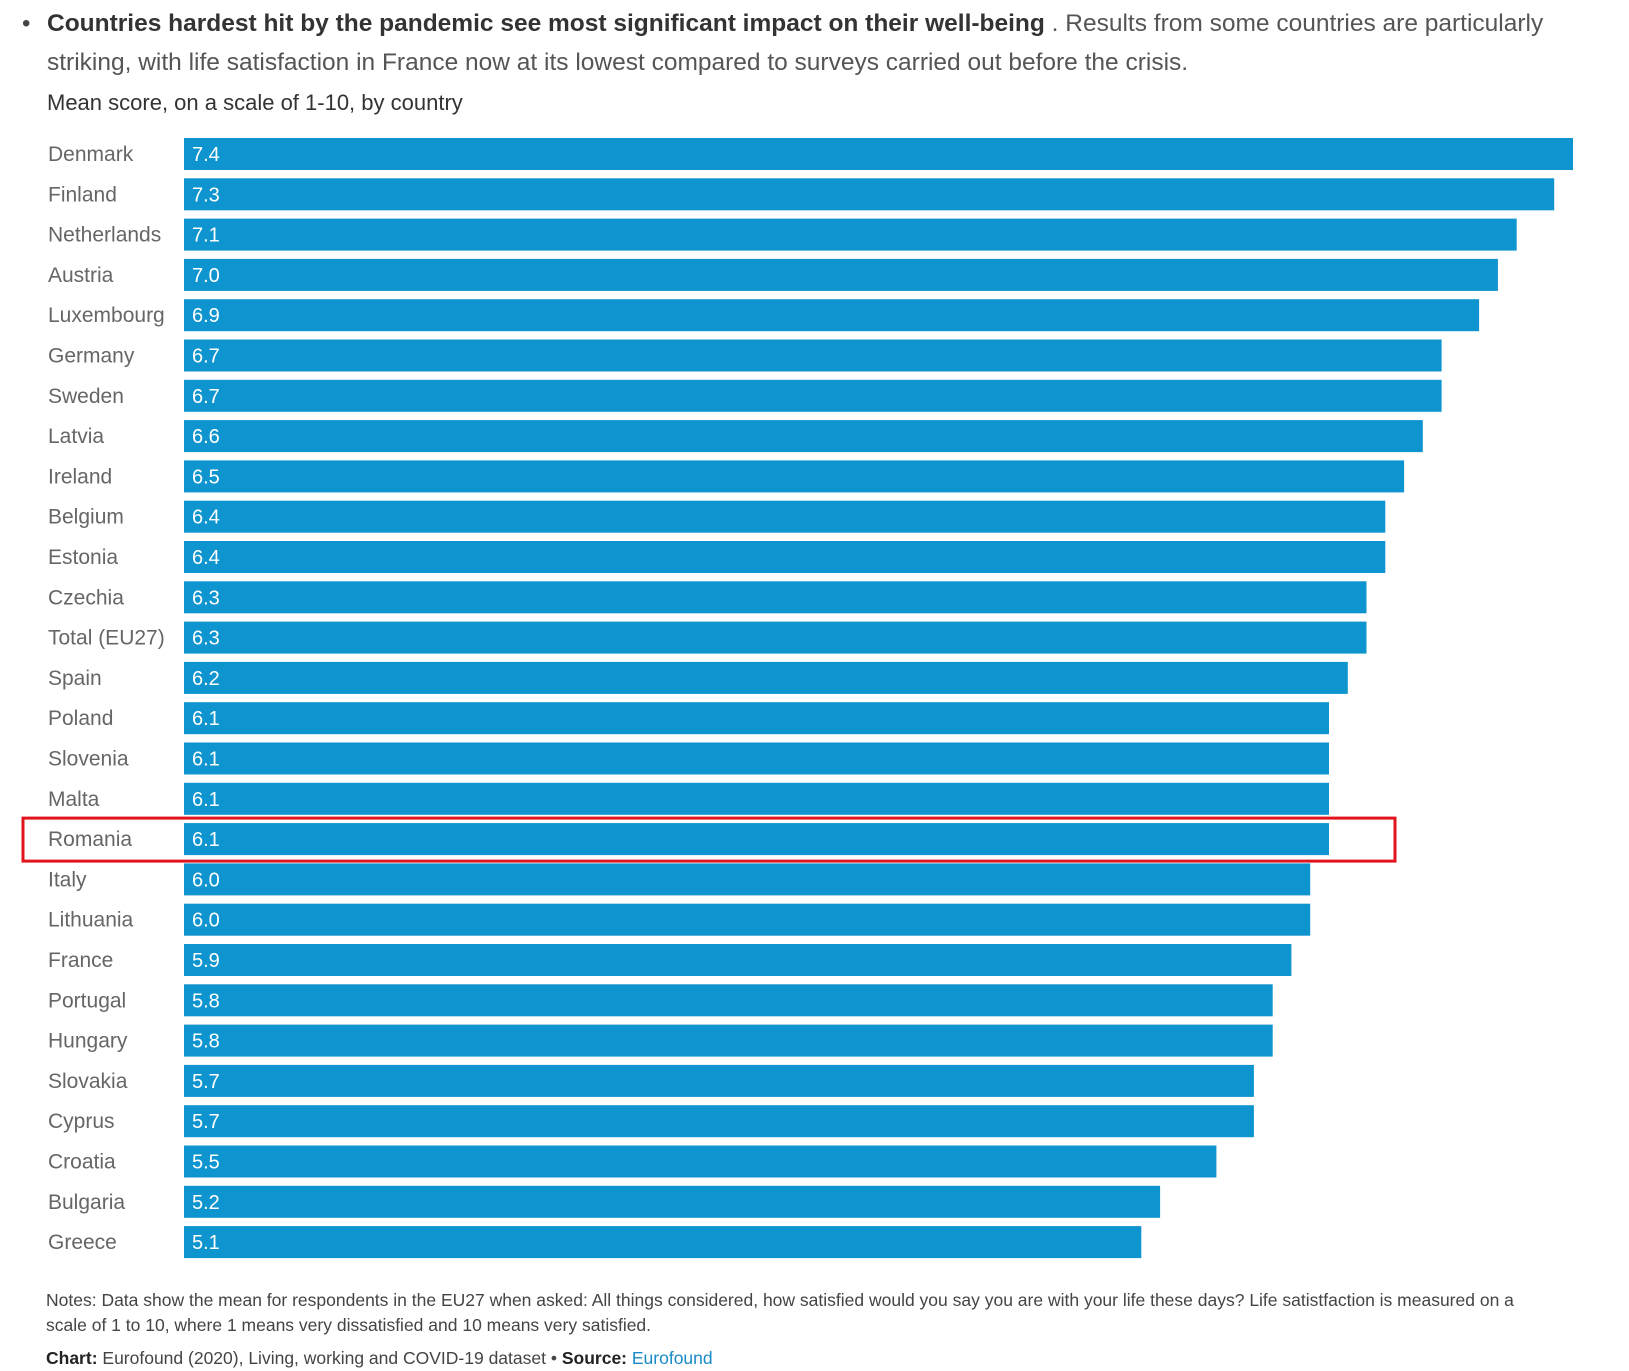 The height and width of the screenshot is (1371, 1629). What do you see at coordinates (104, 235) in the screenshot?
I see `category-label: Netherlands` at bounding box center [104, 235].